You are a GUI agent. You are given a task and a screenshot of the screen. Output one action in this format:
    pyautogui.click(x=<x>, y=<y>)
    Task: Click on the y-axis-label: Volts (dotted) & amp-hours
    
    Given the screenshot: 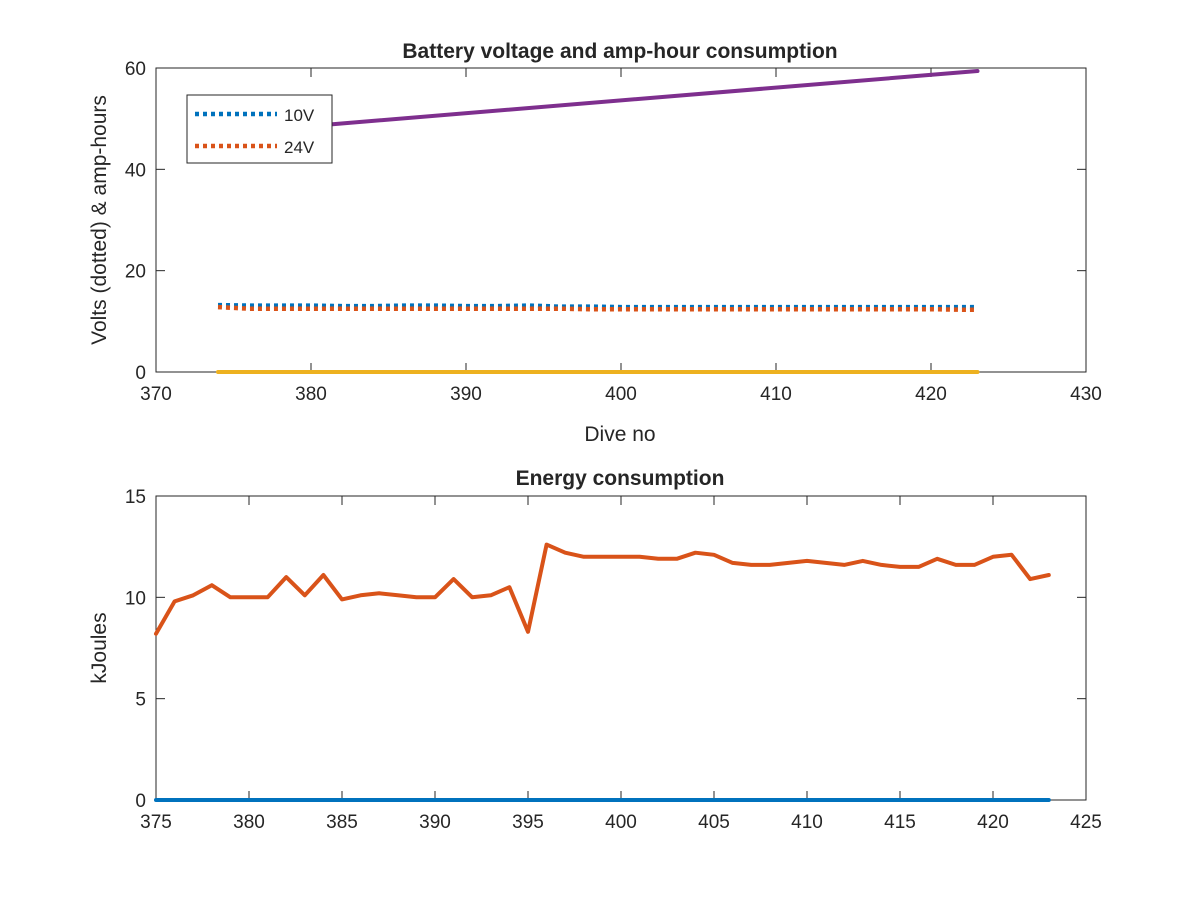 What is the action you would take?
    pyautogui.click(x=99, y=220)
    